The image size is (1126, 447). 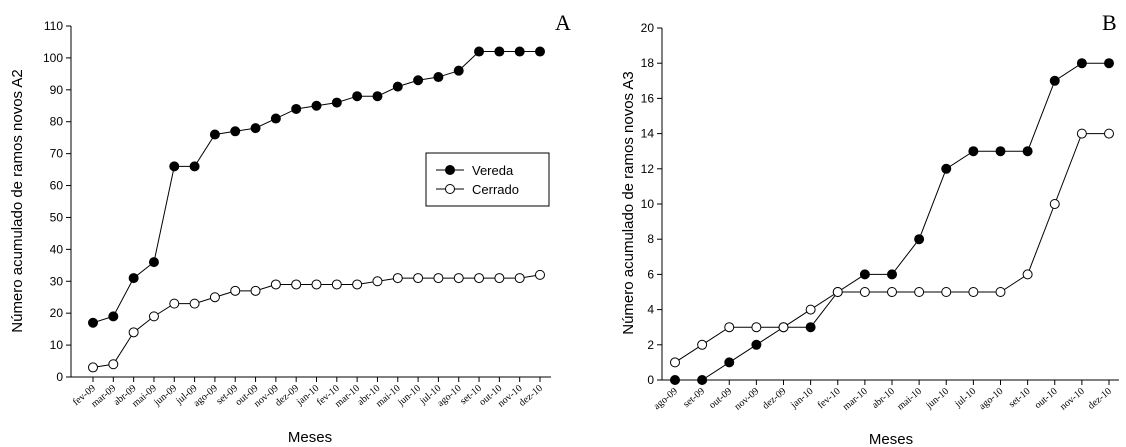 I want to click on y-tick-label: 14, so click(x=648, y=134).